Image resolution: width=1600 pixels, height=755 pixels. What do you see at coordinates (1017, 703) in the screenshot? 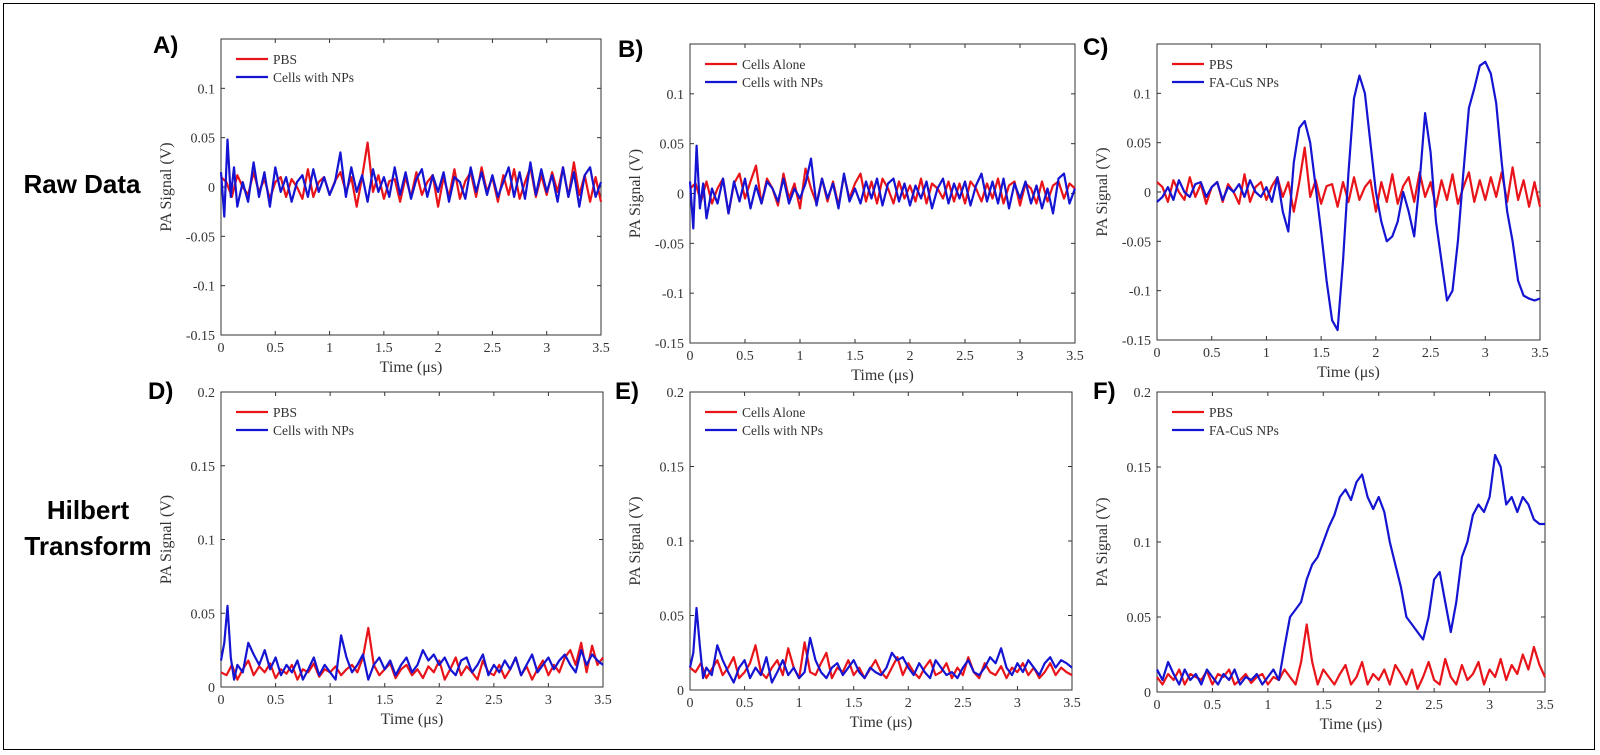
I see `x-tick-label-e: 3` at bounding box center [1017, 703].